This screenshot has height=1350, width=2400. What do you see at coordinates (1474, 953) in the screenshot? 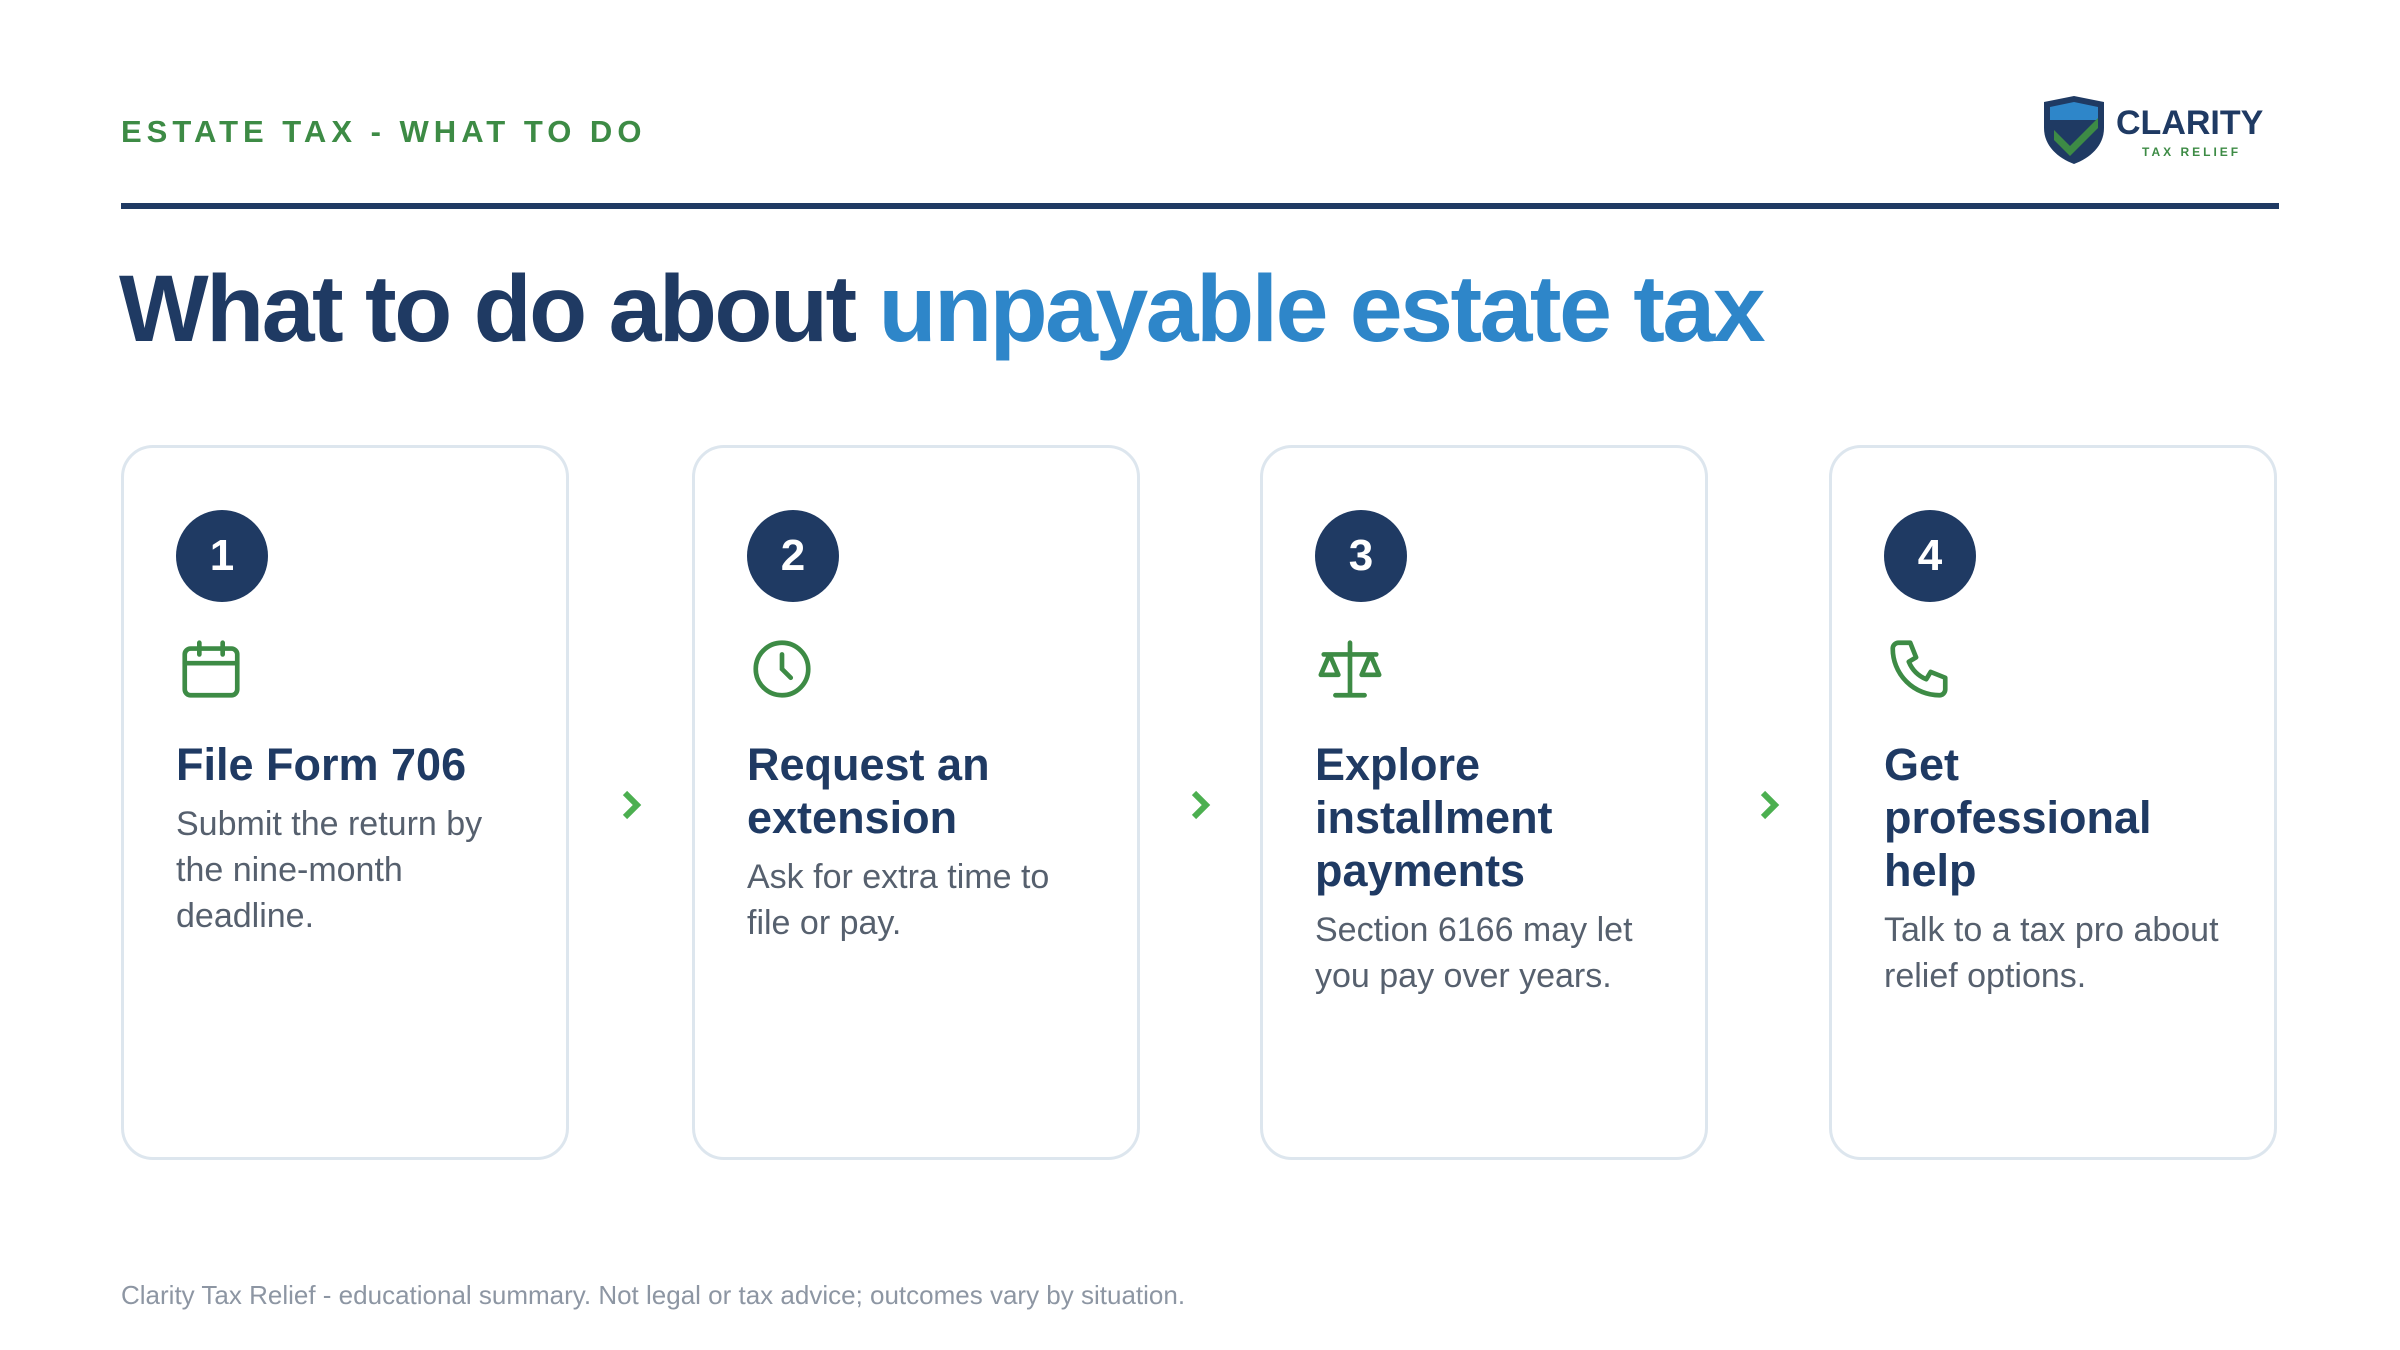
I see `step-text: Section 6166 may let you pay over years.` at bounding box center [1474, 953].